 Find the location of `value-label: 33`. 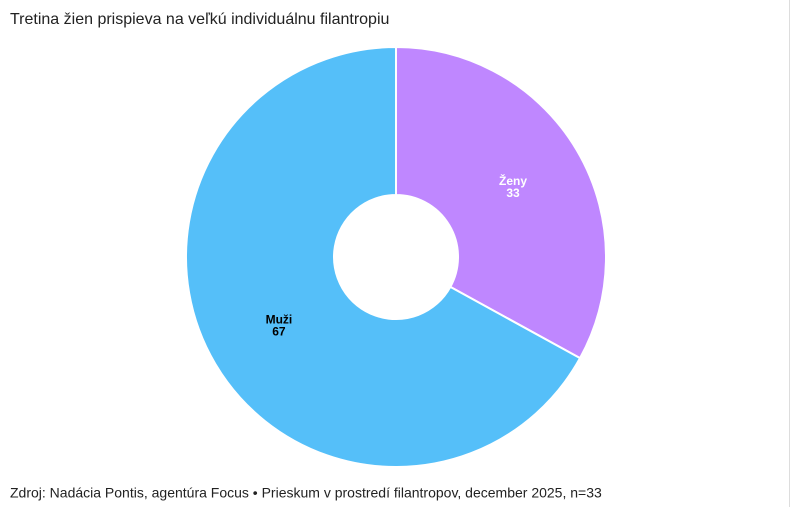

value-label: 33 is located at coordinates (513, 193).